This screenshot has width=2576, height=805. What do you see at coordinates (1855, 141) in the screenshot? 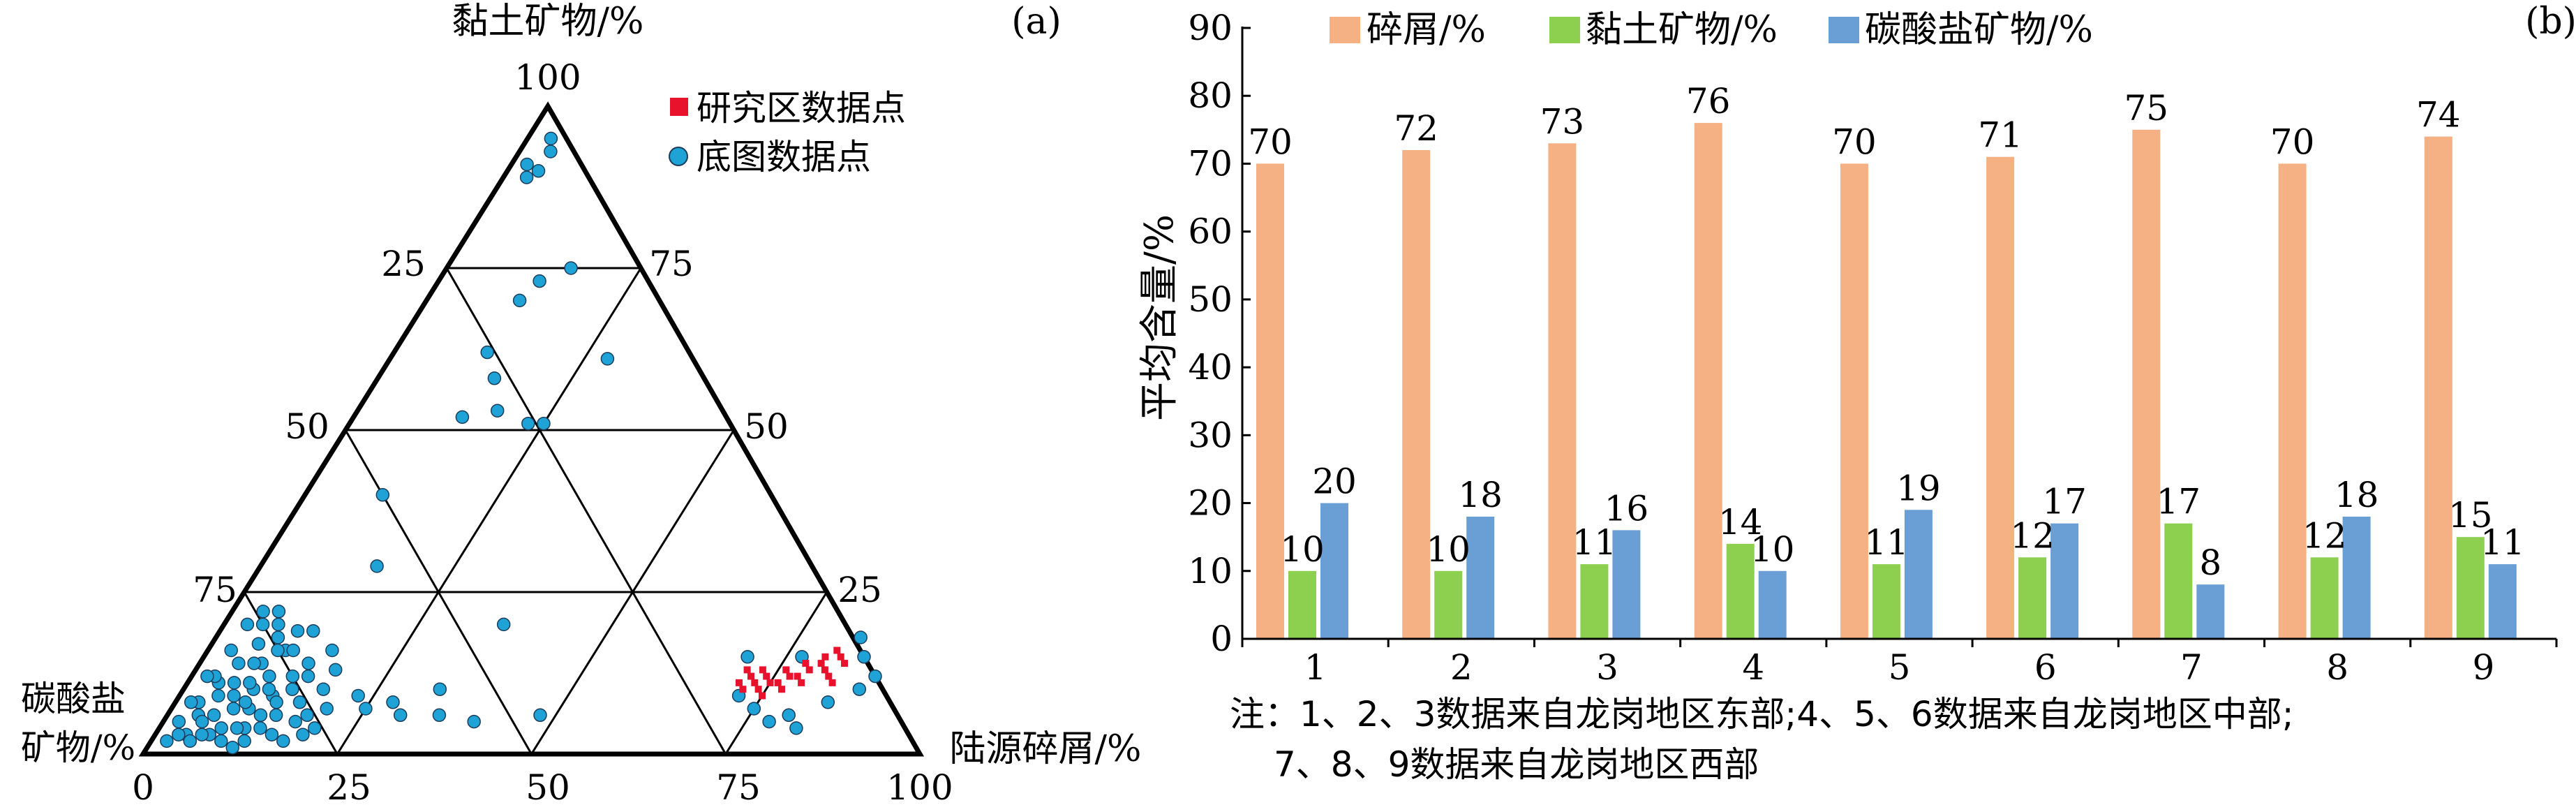
I see `bar-data-label: 70` at bounding box center [1855, 141].